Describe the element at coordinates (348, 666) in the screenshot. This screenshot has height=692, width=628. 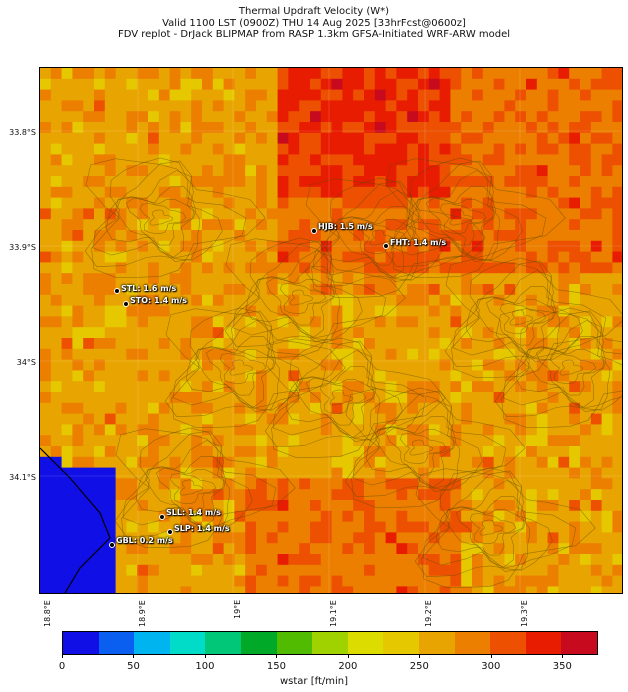
I see `colorbar-tick-label: 200` at that location.